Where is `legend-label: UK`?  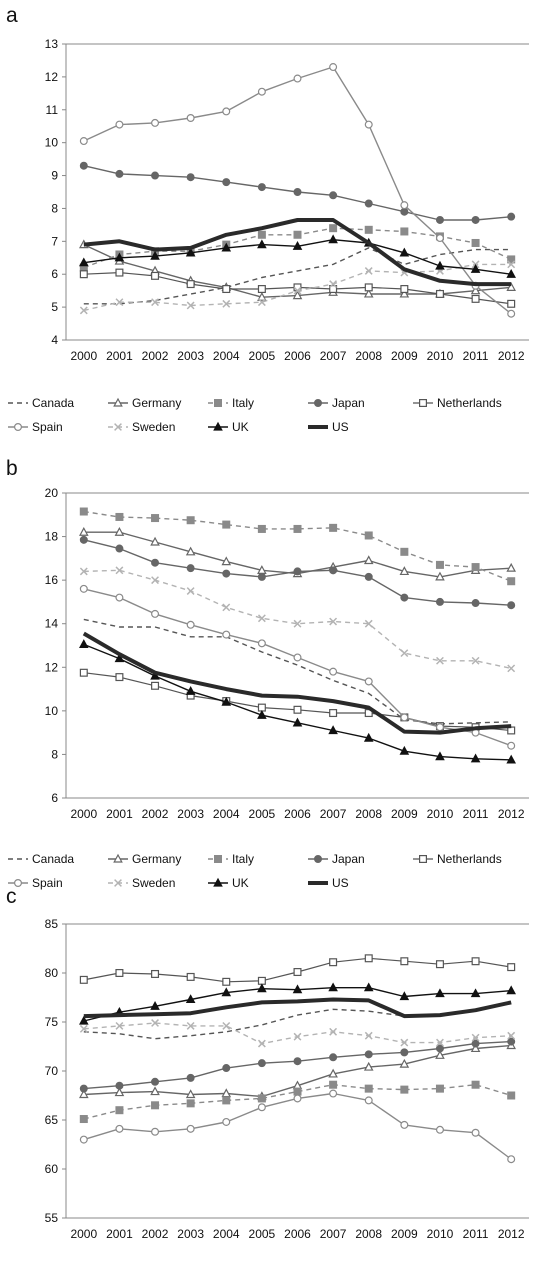
legend-label: UK is located at coordinates (240, 427).